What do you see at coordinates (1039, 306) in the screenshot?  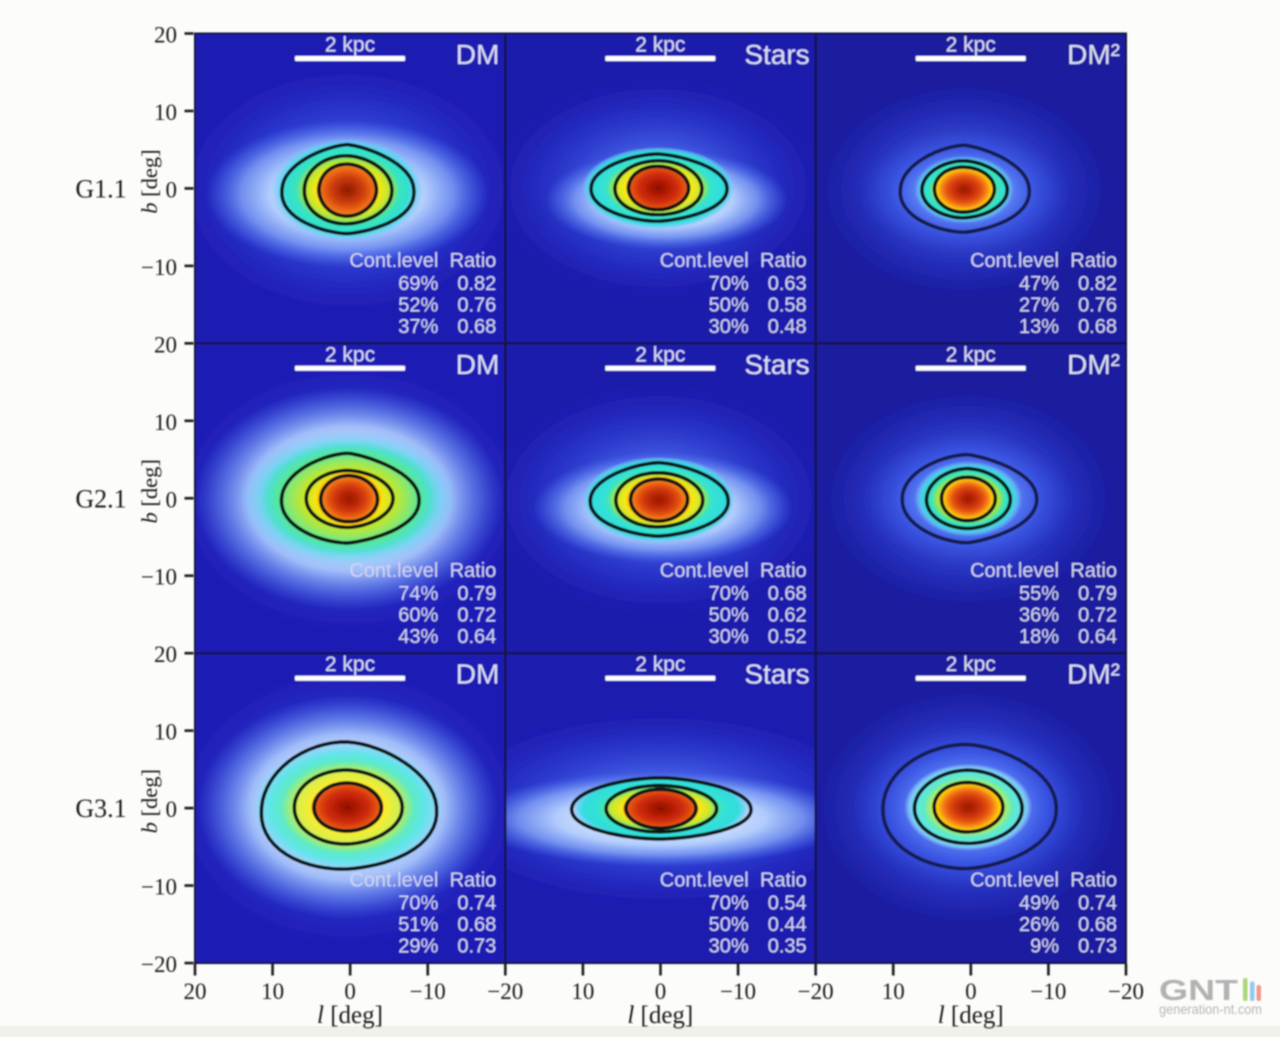 I see `svg-text: 27%` at bounding box center [1039, 306].